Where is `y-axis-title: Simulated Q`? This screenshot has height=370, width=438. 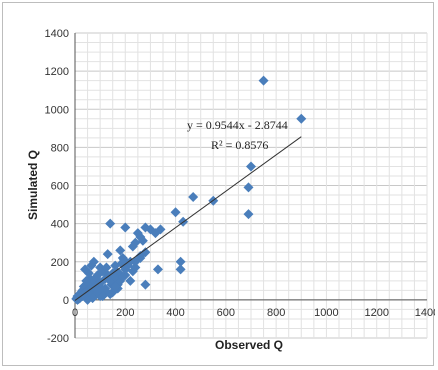
y-axis-title: Simulated Q is located at coordinates (33, 185).